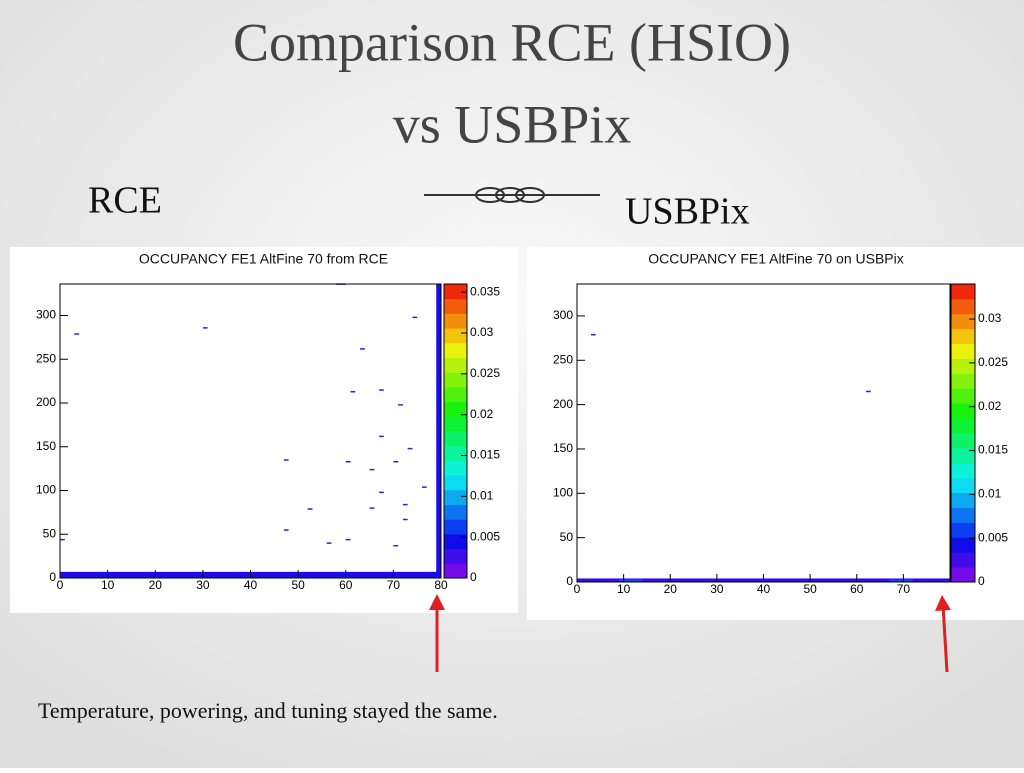 Image resolution: width=1024 pixels, height=773 pixels. I want to click on x-tick-label: 80, so click(441, 585).